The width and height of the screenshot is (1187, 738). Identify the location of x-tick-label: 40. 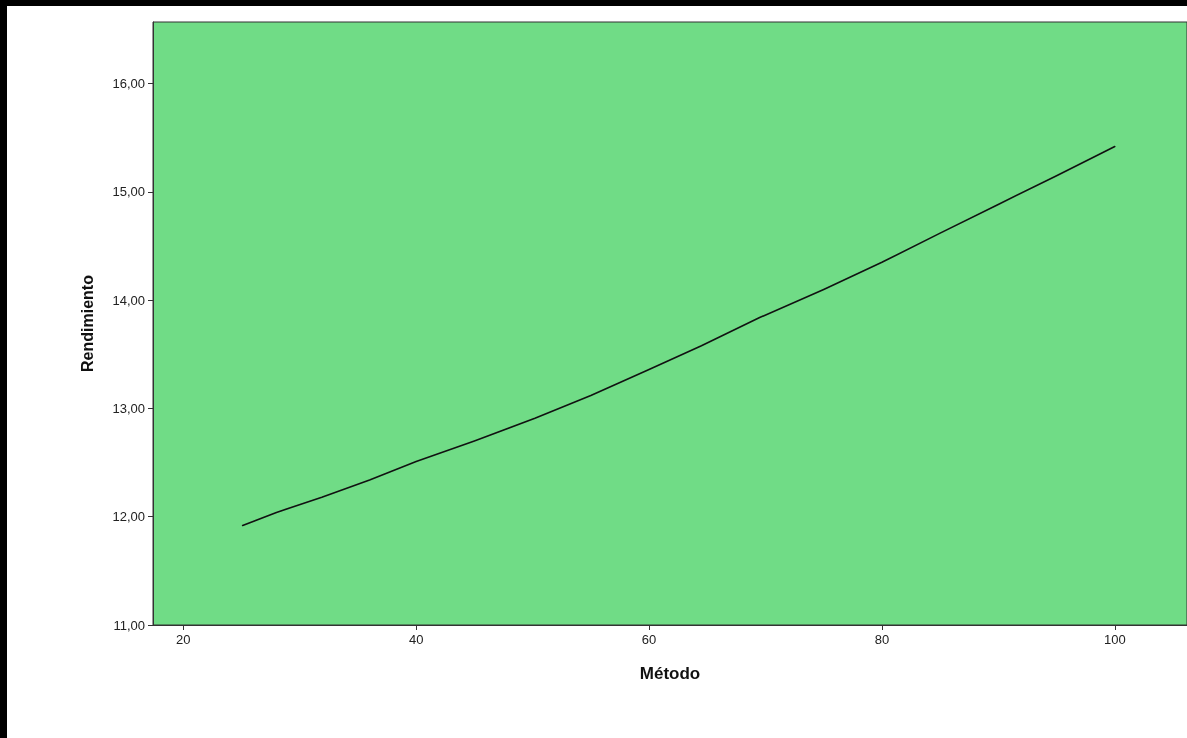
(416, 639).